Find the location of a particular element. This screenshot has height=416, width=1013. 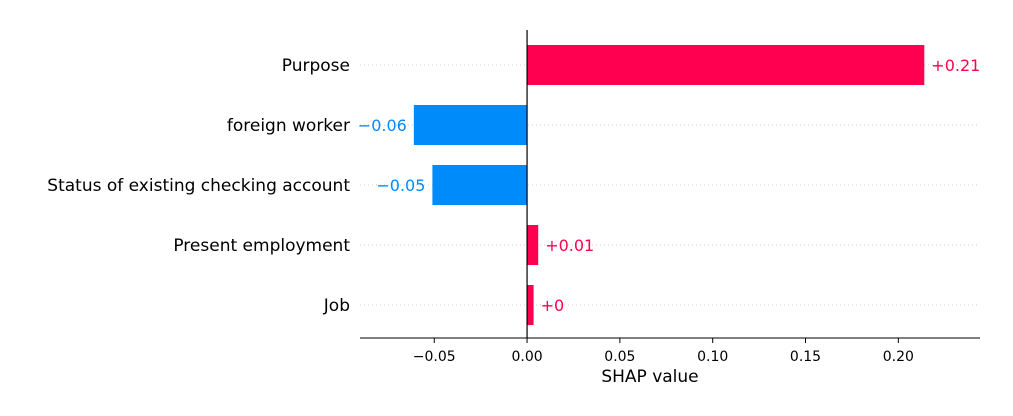

value-label: −0.06 is located at coordinates (382, 125).